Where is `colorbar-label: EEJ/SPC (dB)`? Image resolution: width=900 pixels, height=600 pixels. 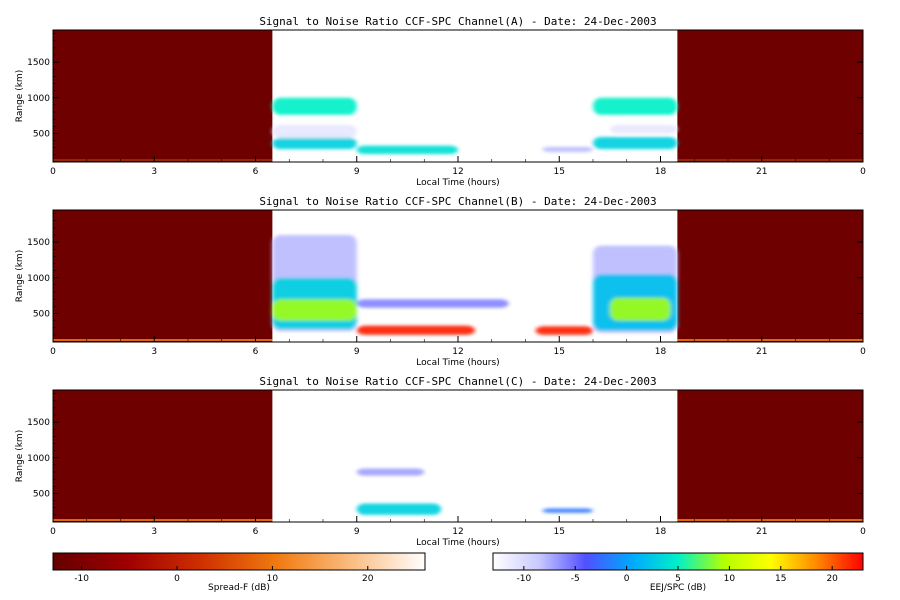 colorbar-label: EEJ/SPC (dB) is located at coordinates (678, 588).